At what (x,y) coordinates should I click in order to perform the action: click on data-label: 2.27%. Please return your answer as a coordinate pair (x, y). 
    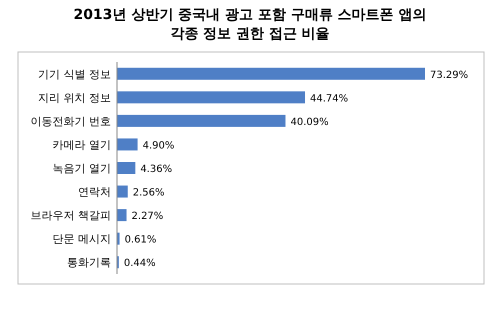
    Looking at the image, I should click on (148, 216).